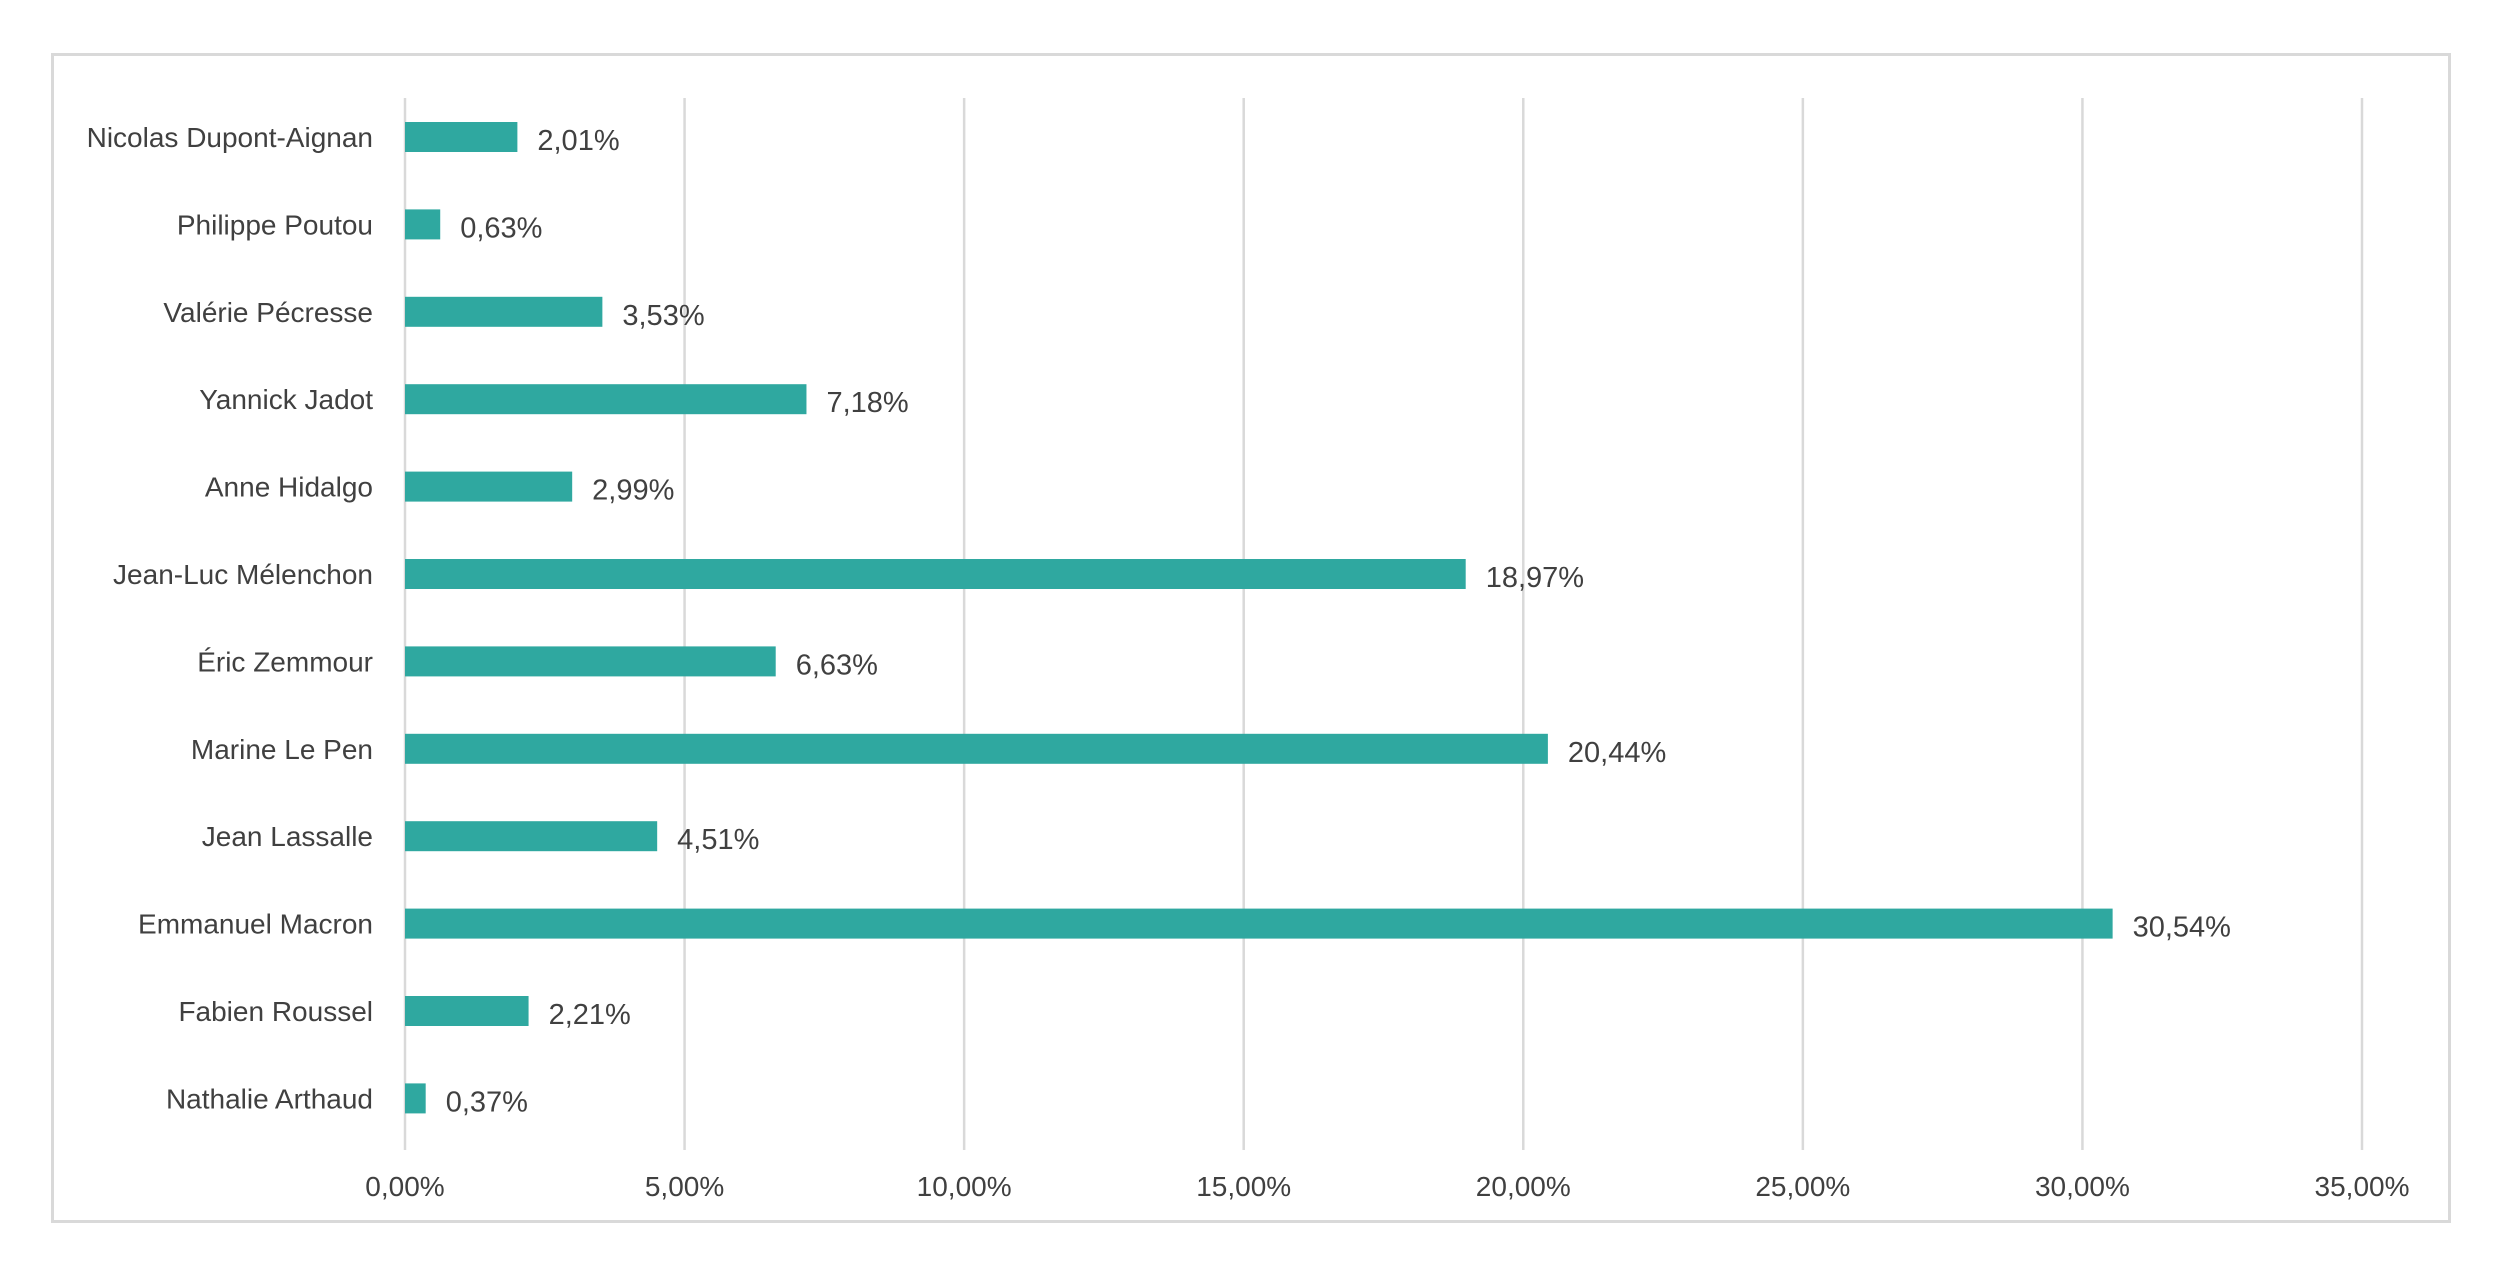 This screenshot has width=2500, height=1272. What do you see at coordinates (275, 1011) in the screenshot?
I see `category-label: Fabien Roussel` at bounding box center [275, 1011].